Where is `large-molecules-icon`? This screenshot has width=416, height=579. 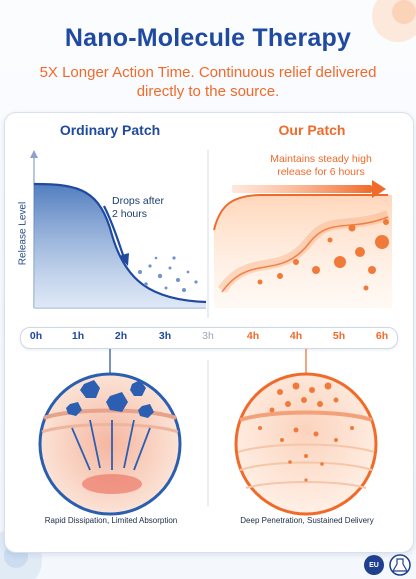 large-molecules-icon is located at coordinates (110, 399).